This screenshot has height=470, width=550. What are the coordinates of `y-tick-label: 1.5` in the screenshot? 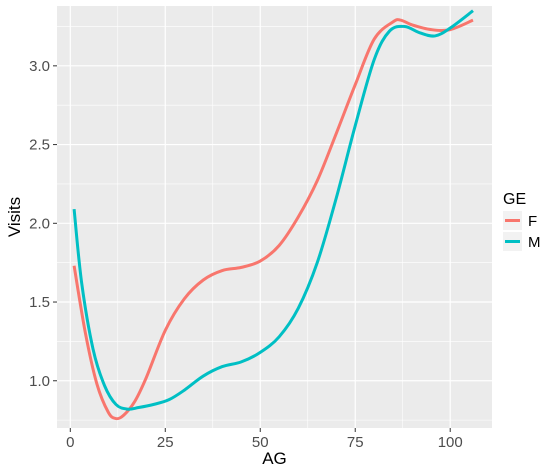 It's located at (39, 302).